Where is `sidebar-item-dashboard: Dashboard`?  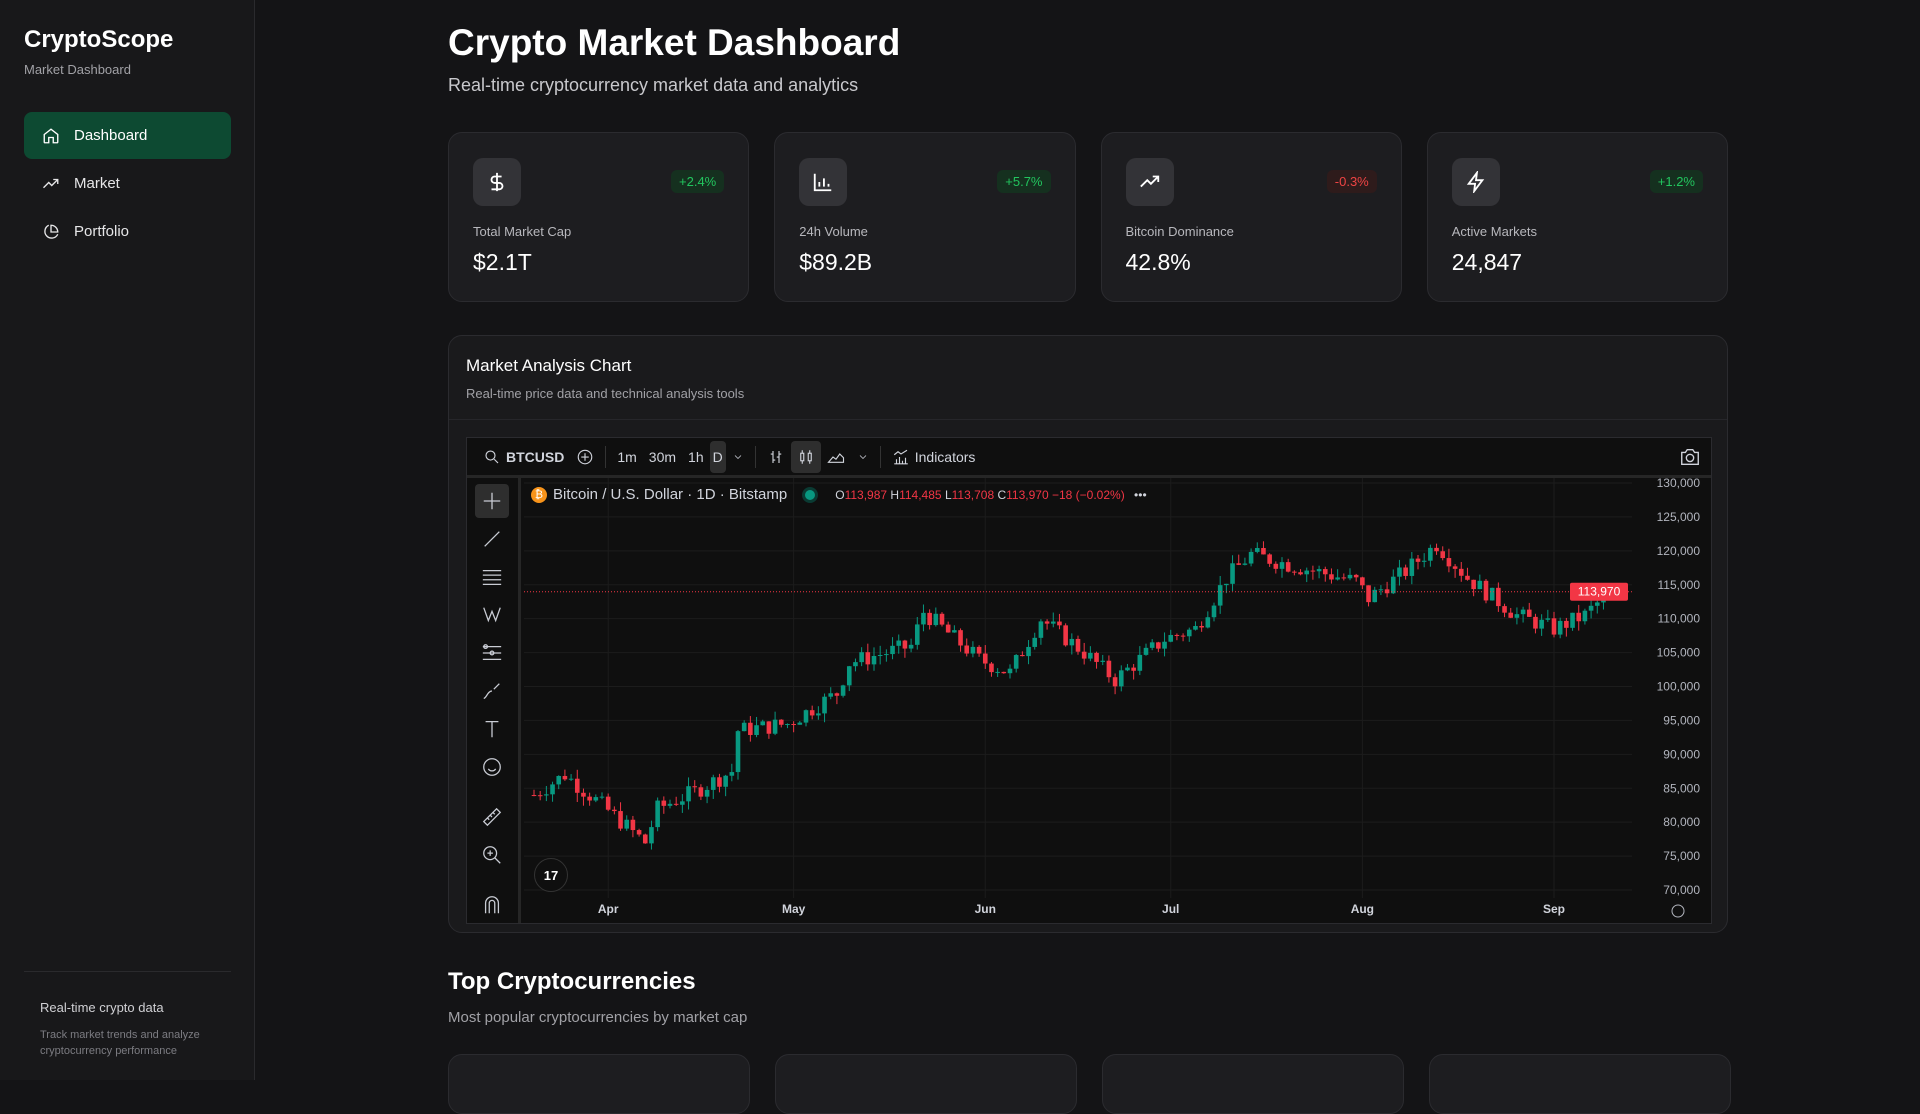 sidebar-item-dashboard: Dashboard is located at coordinates (127, 135).